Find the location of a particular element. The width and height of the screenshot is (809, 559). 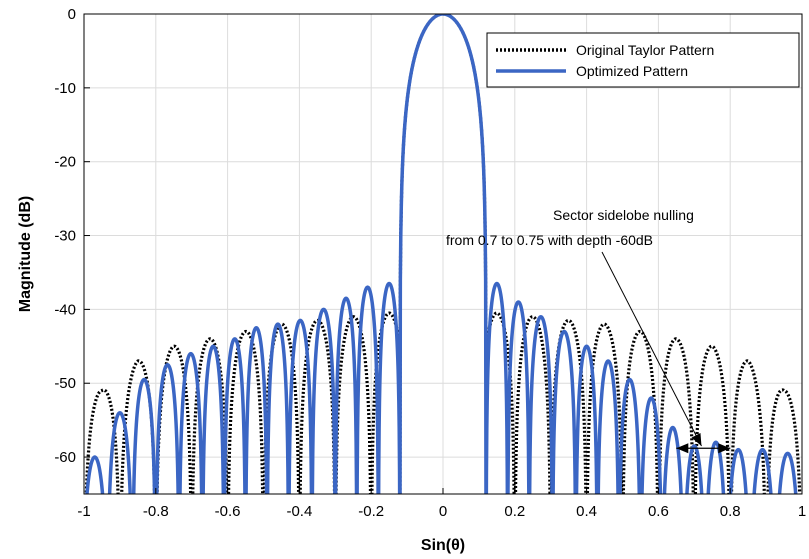

y-tick-label: -60 is located at coordinates (65, 457).